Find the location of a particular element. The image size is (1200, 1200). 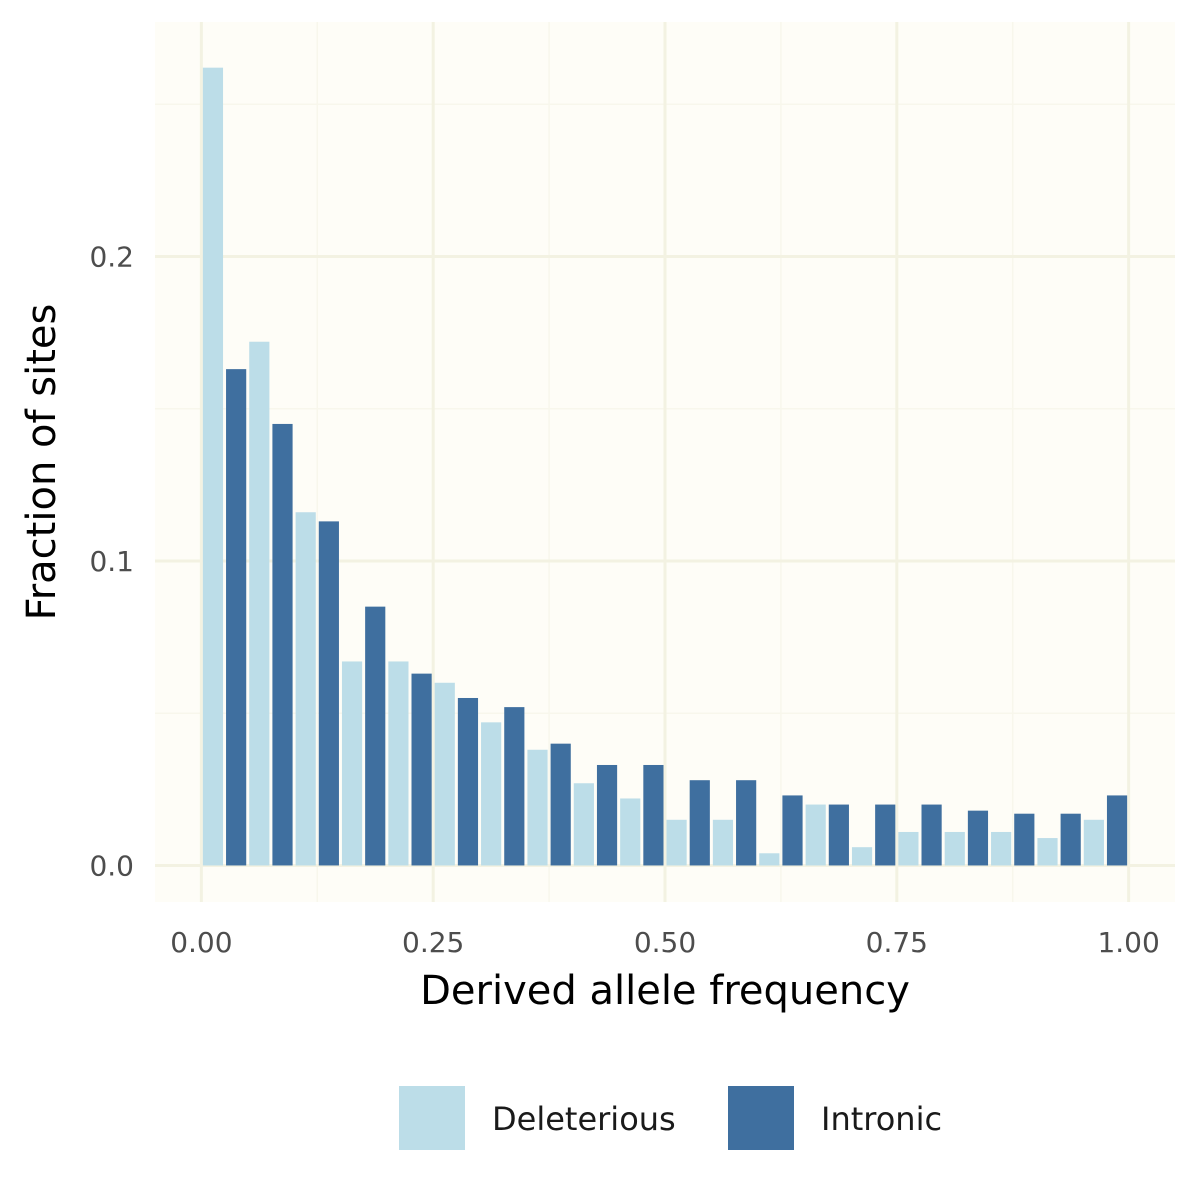

legend-label-intronic: Intronic is located at coordinates (881, 1119).